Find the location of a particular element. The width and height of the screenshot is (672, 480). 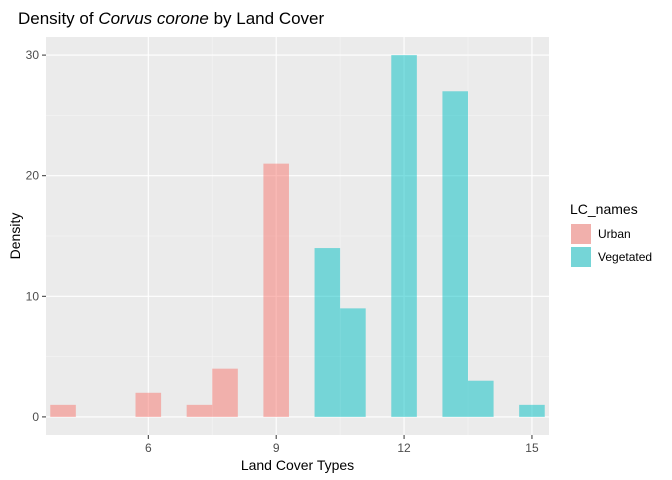

legend-keys: Urban Vegetated is located at coordinates (611, 245).